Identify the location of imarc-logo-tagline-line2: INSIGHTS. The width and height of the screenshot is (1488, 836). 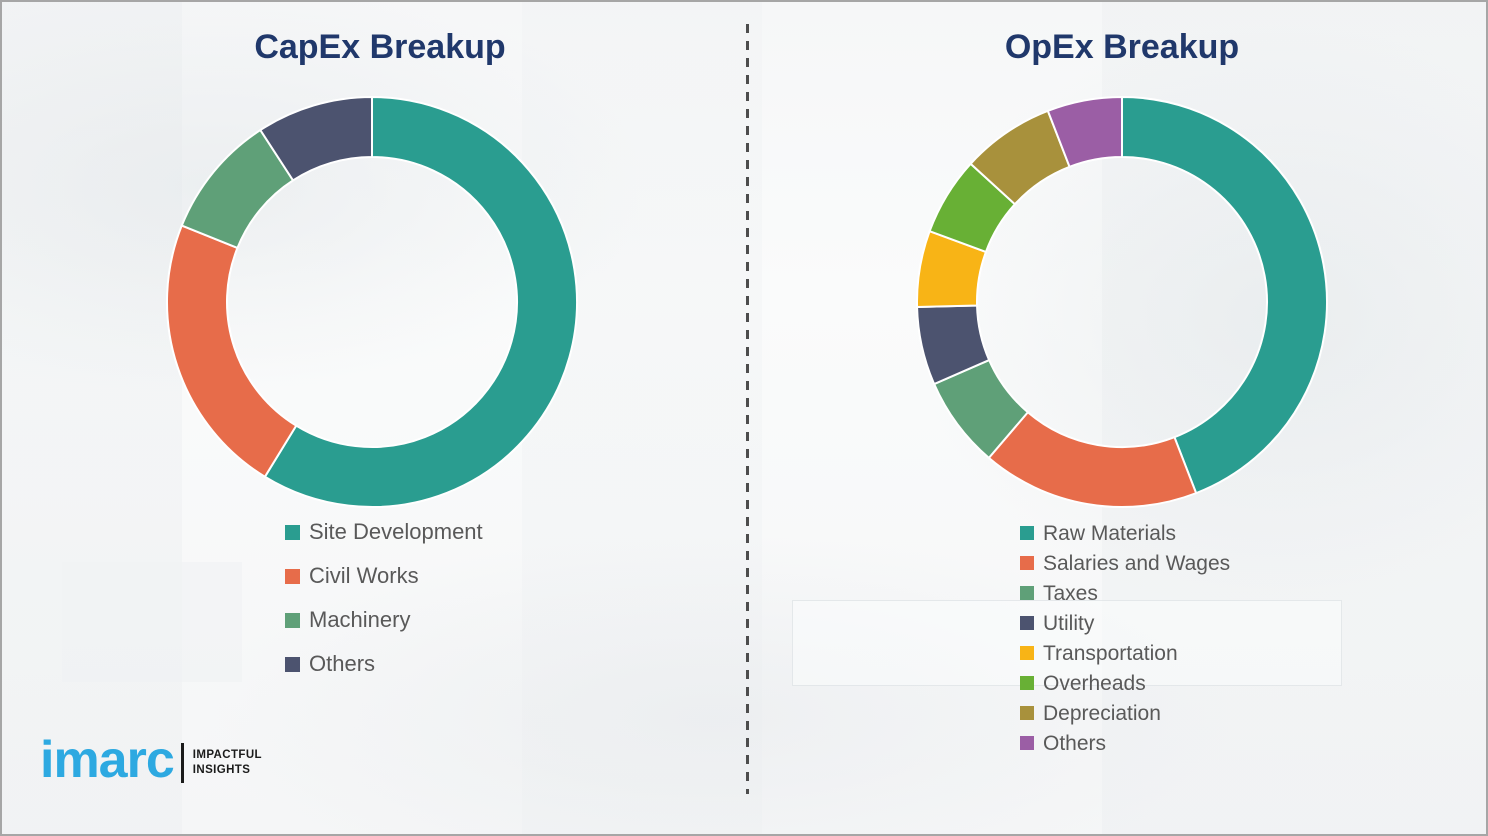
(221, 770).